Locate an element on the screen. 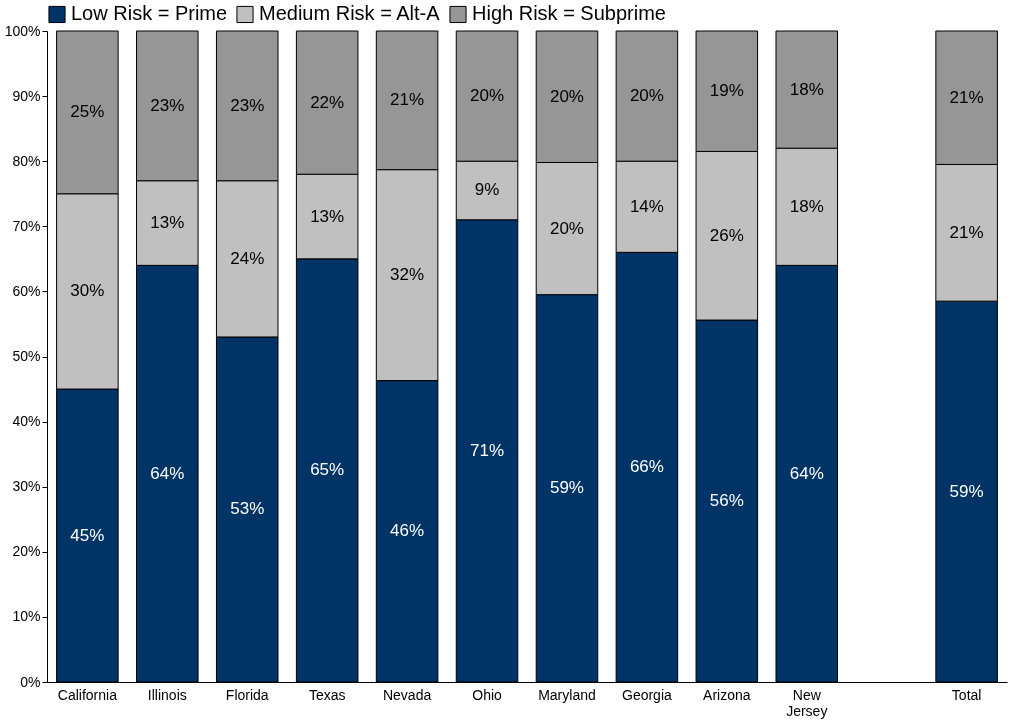  legend-label: High Risk = Subprime is located at coordinates (569, 13).